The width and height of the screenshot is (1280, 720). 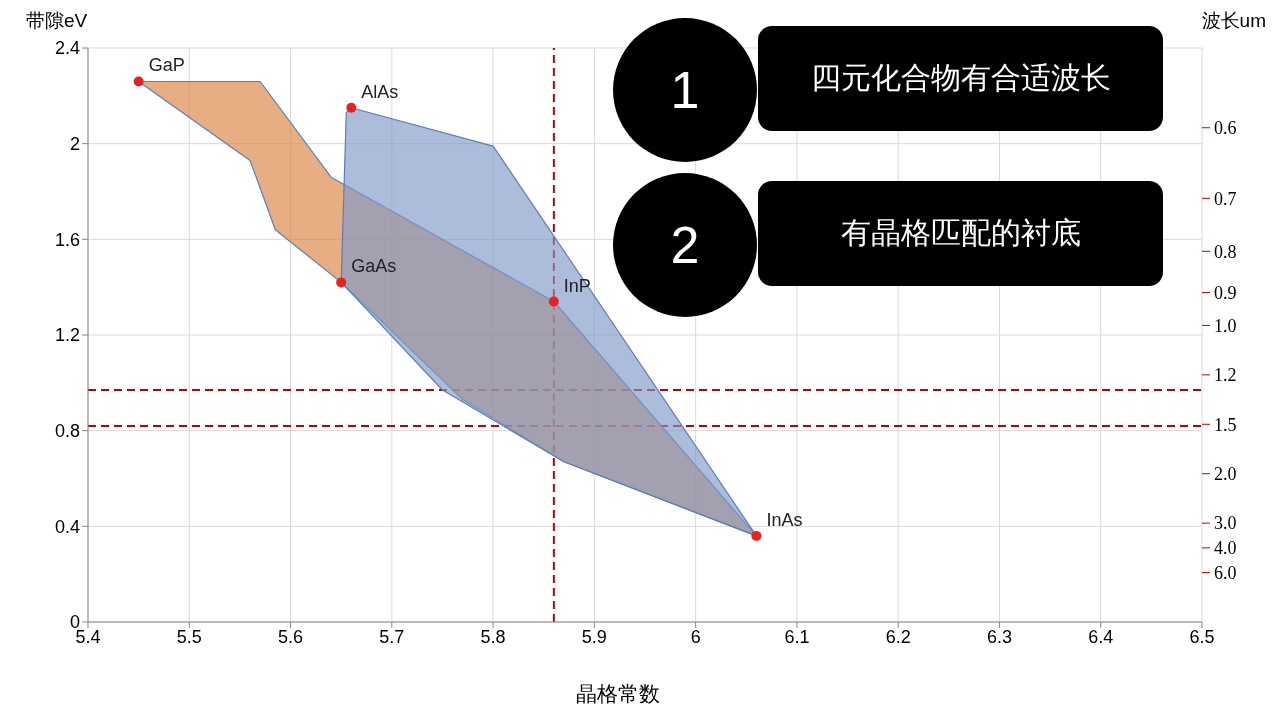 What do you see at coordinates (1225, 325) in the screenshot?
I see `text: 1.0` at bounding box center [1225, 325].